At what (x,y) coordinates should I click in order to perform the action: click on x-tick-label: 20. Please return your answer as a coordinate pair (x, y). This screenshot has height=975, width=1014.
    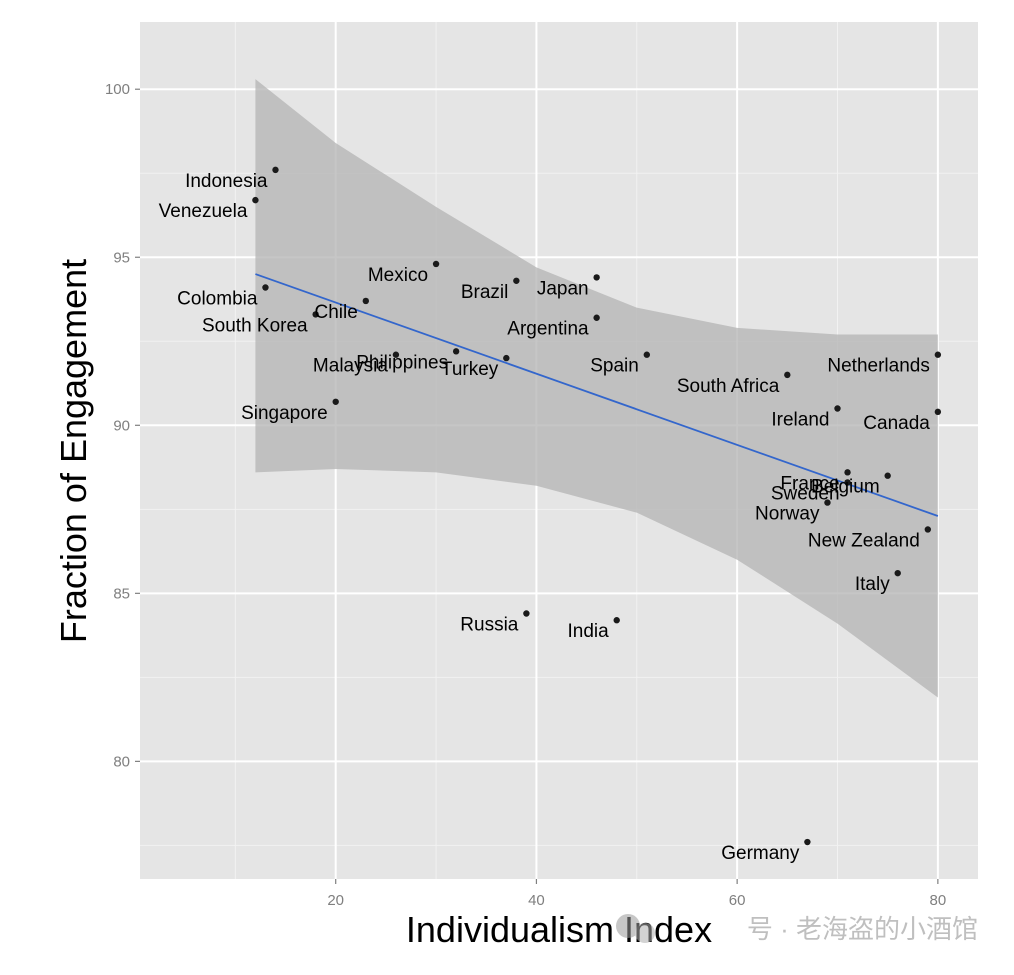
    Looking at the image, I should click on (335, 900).